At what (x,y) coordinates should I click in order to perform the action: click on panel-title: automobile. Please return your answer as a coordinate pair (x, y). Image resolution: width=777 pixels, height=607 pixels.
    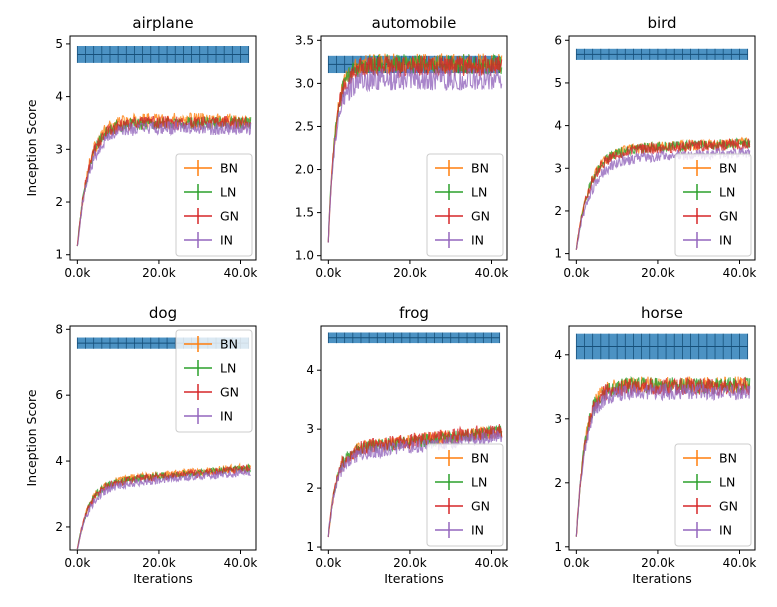
    Looking at the image, I should click on (414, 23).